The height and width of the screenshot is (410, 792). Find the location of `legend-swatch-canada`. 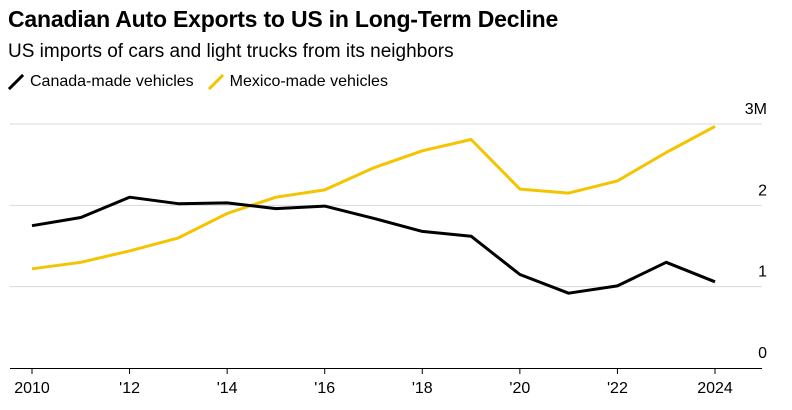

legend-swatch-canada is located at coordinates (16, 82).